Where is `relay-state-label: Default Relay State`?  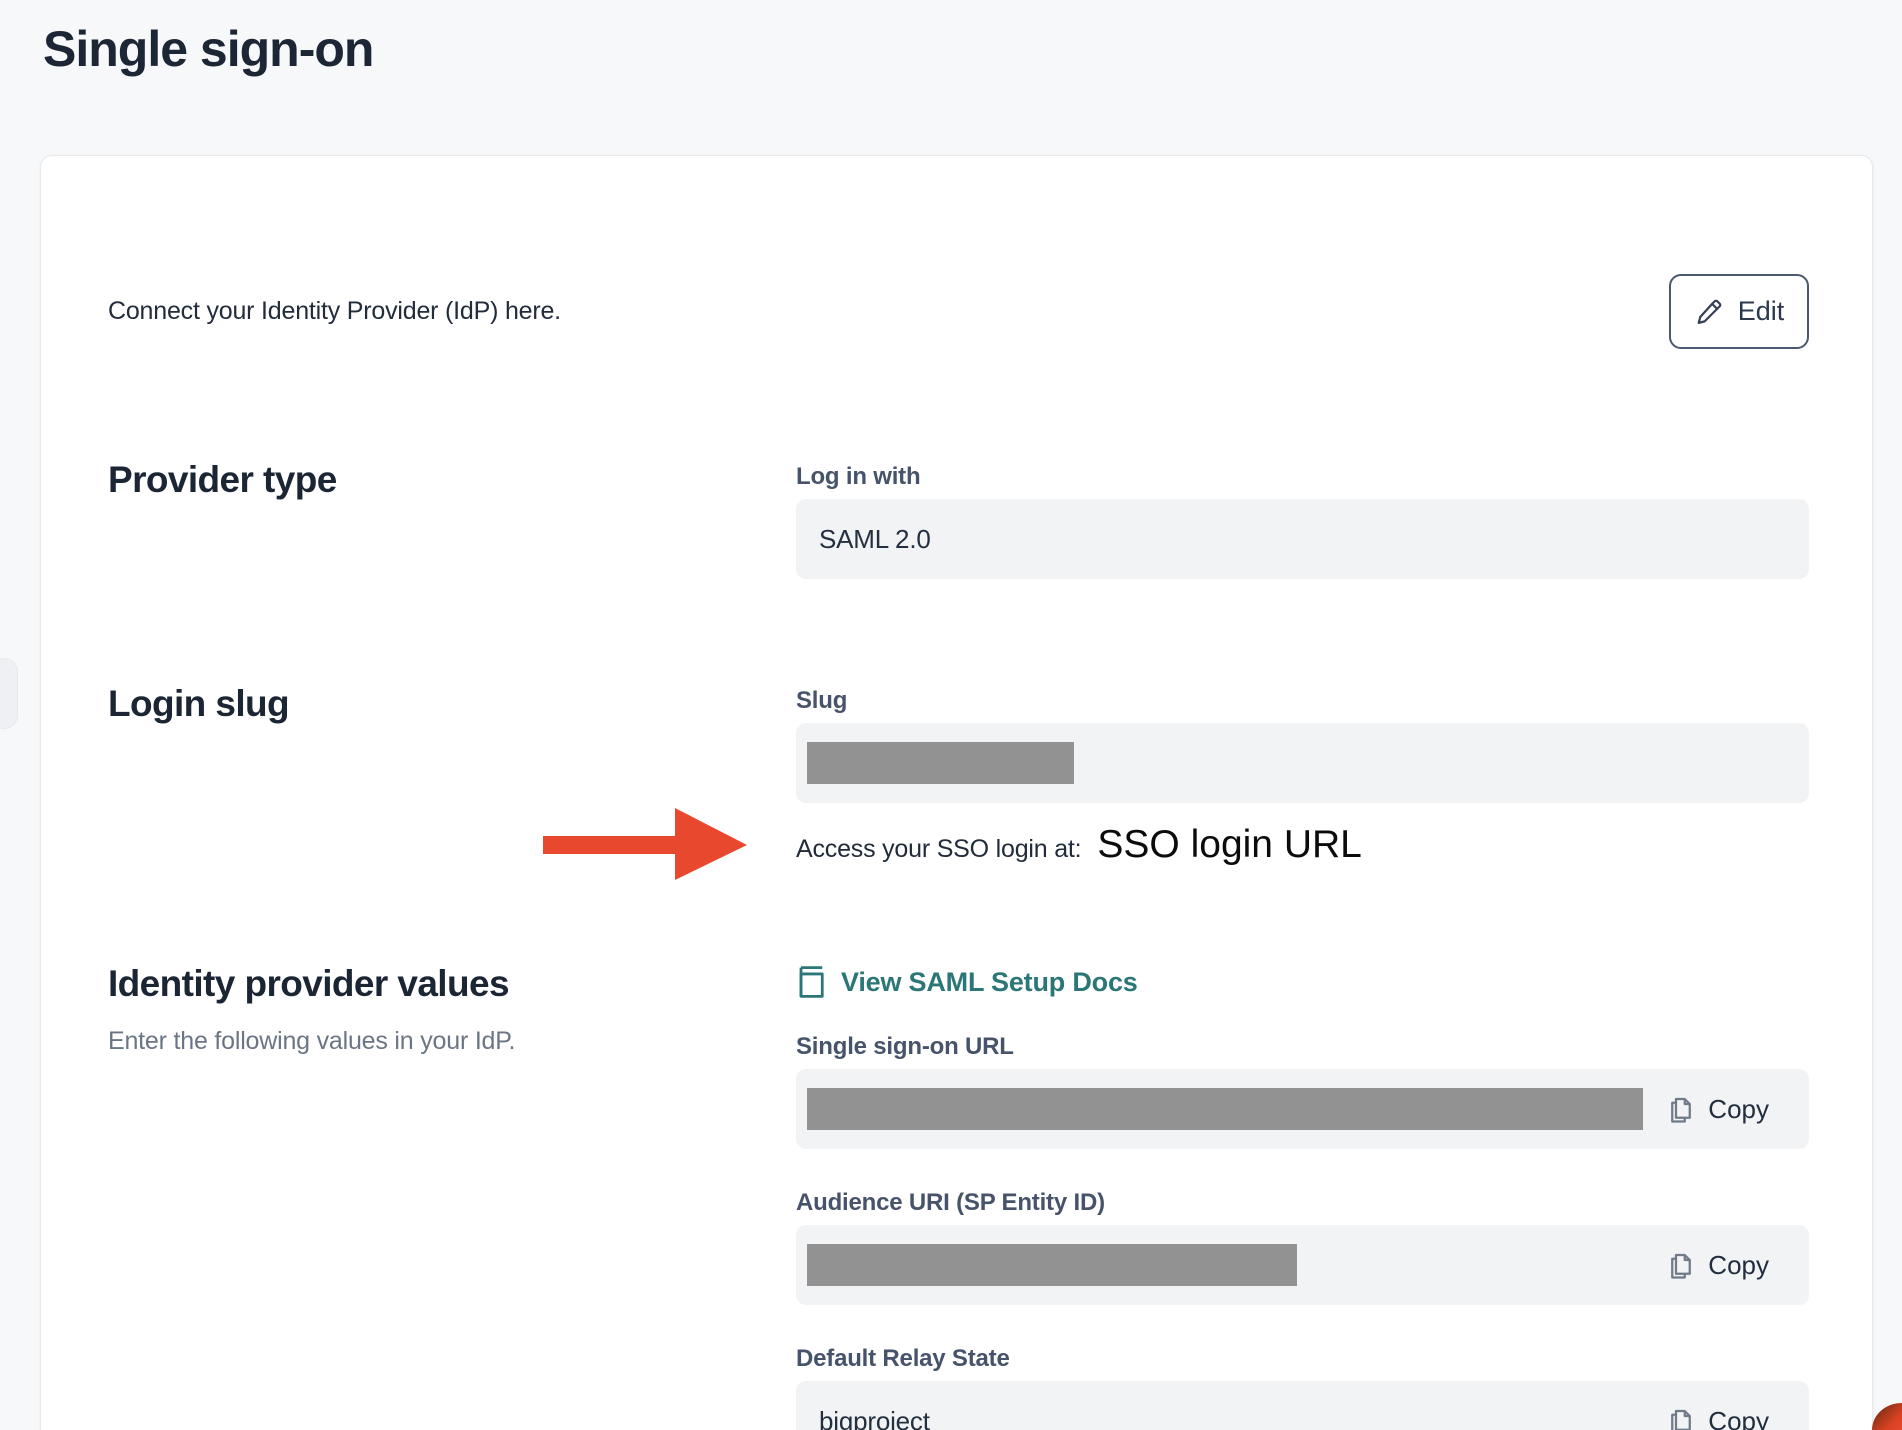
relay-state-label: Default Relay State is located at coordinates (903, 1358).